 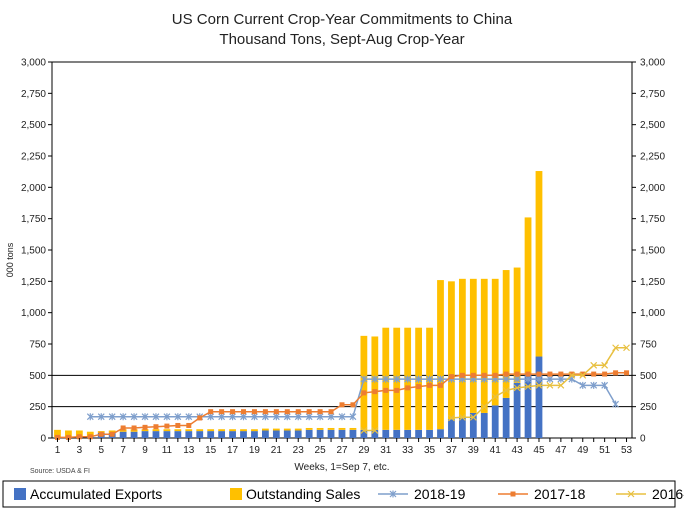 I want to click on y-tick-label-right: 2,250, so click(x=652, y=157).